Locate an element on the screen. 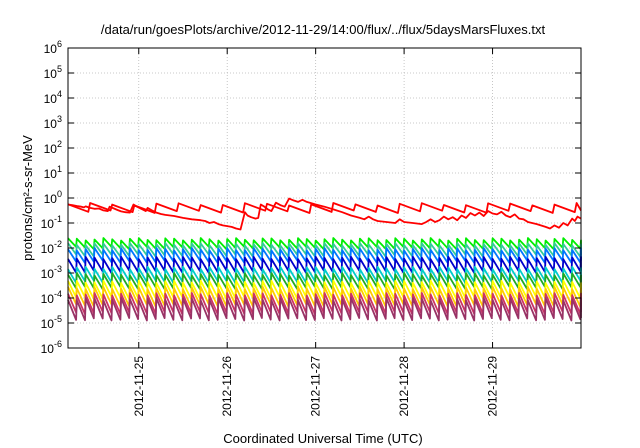 This screenshot has height=448, width=640. y-tick-label: 10⁻² is located at coordinates (51, 247).